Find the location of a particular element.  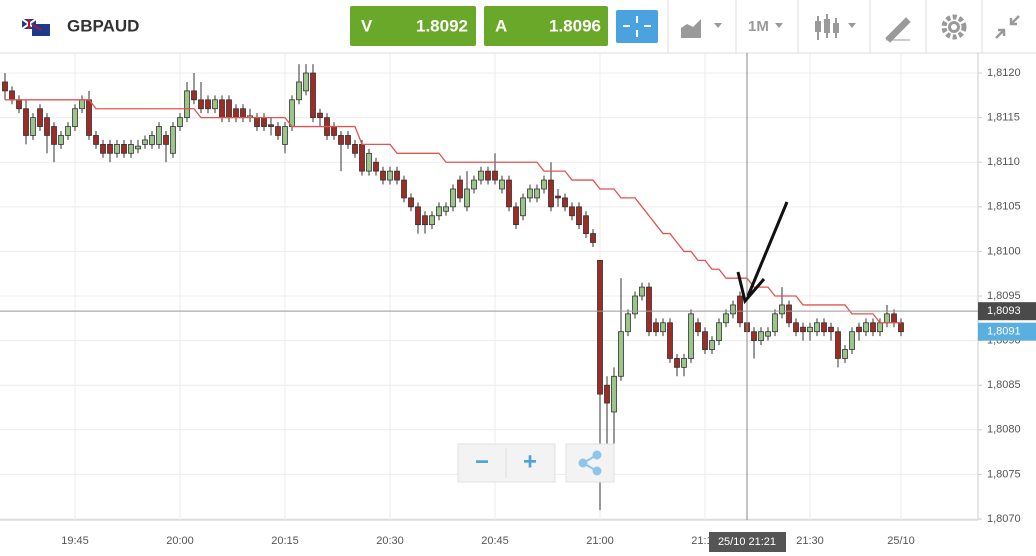

x-tick-label: 19:45 is located at coordinates (75, 541).